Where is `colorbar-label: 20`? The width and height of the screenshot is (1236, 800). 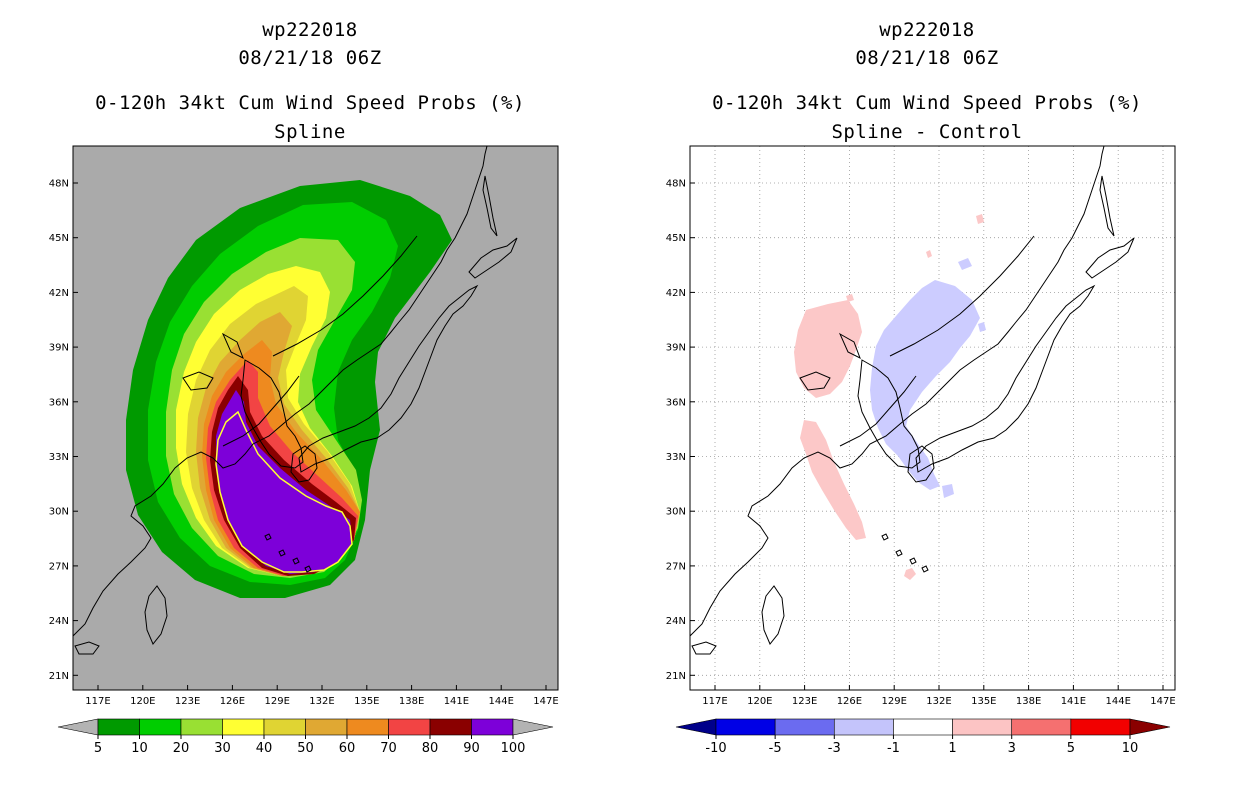
colorbar-label: 20 is located at coordinates (181, 748).